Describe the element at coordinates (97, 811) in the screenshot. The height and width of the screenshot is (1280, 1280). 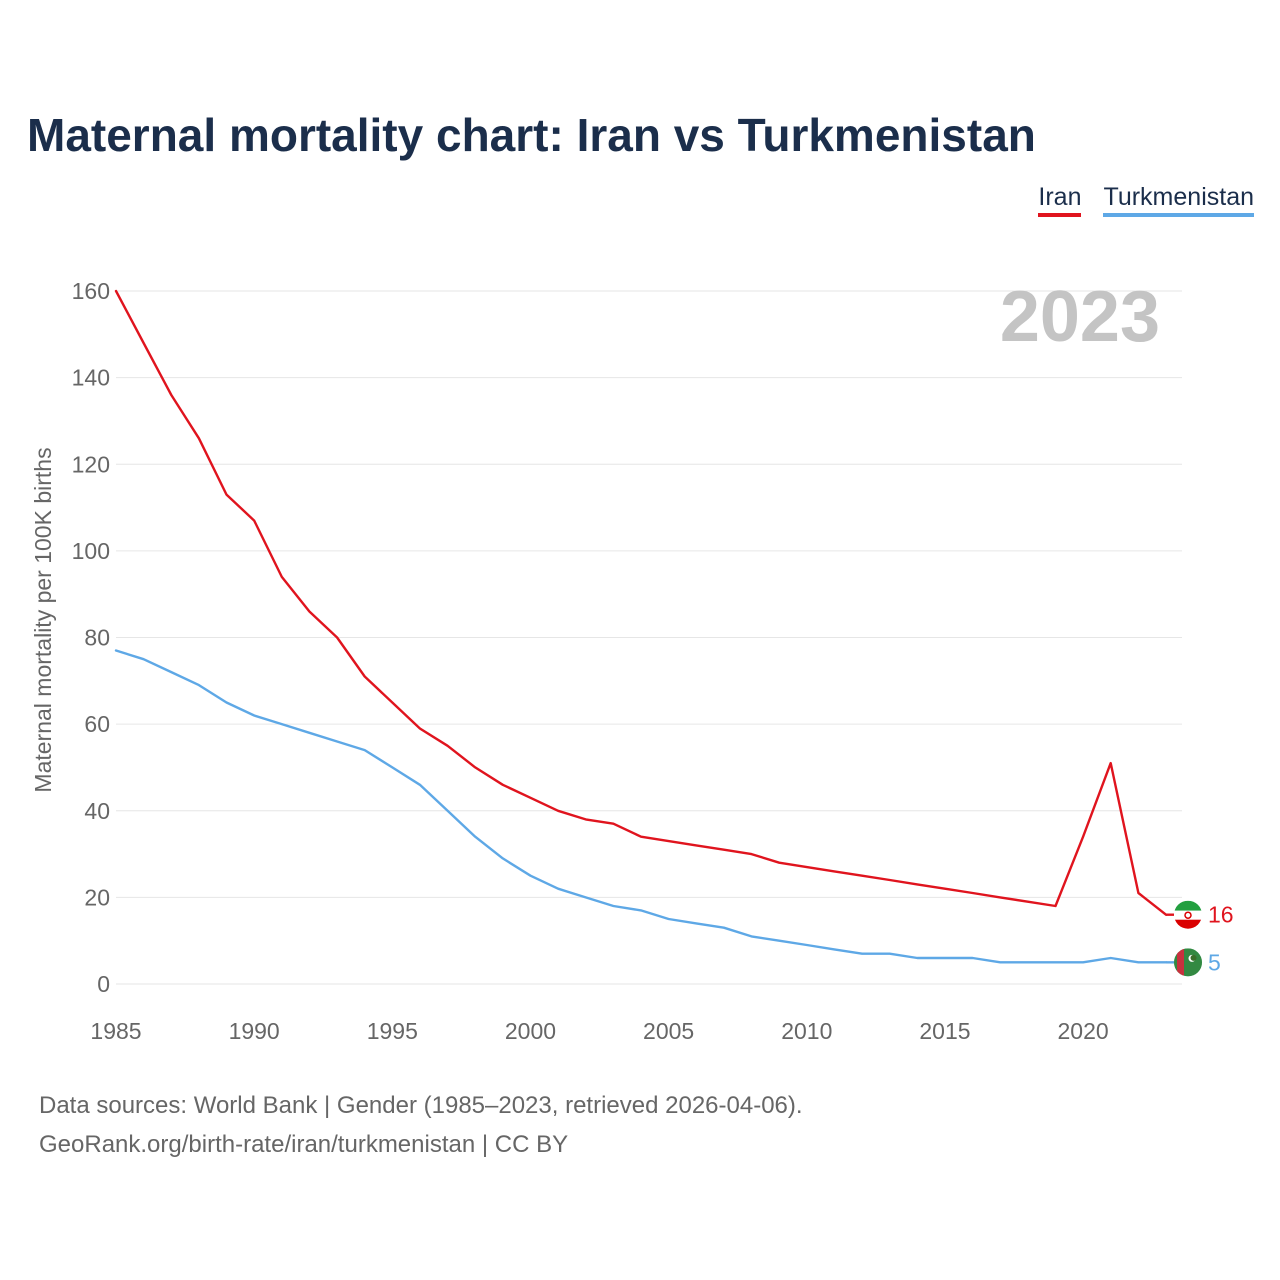
I see `y-tick-label: 40` at that location.